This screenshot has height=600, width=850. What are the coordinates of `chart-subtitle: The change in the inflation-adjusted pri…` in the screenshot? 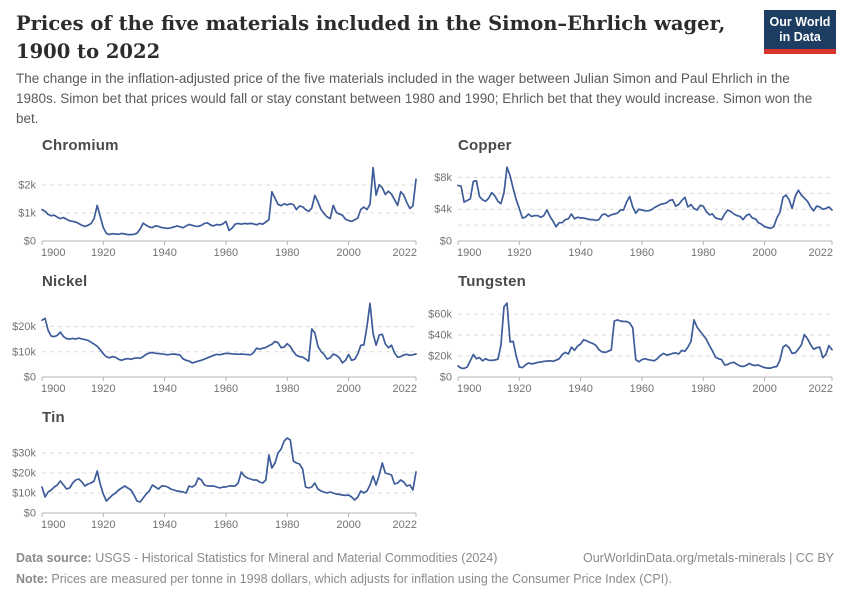 It's located at (414, 98).